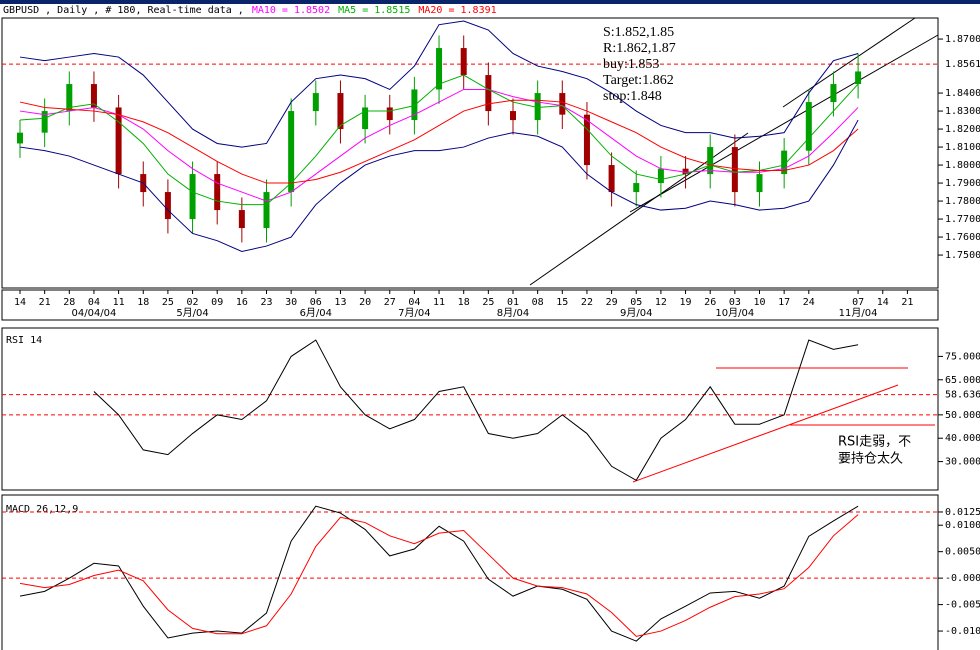 The width and height of the screenshot is (980, 650). What do you see at coordinates (962, 183) in the screenshot?
I see `y-tick-label: 1.7900` at bounding box center [962, 183].